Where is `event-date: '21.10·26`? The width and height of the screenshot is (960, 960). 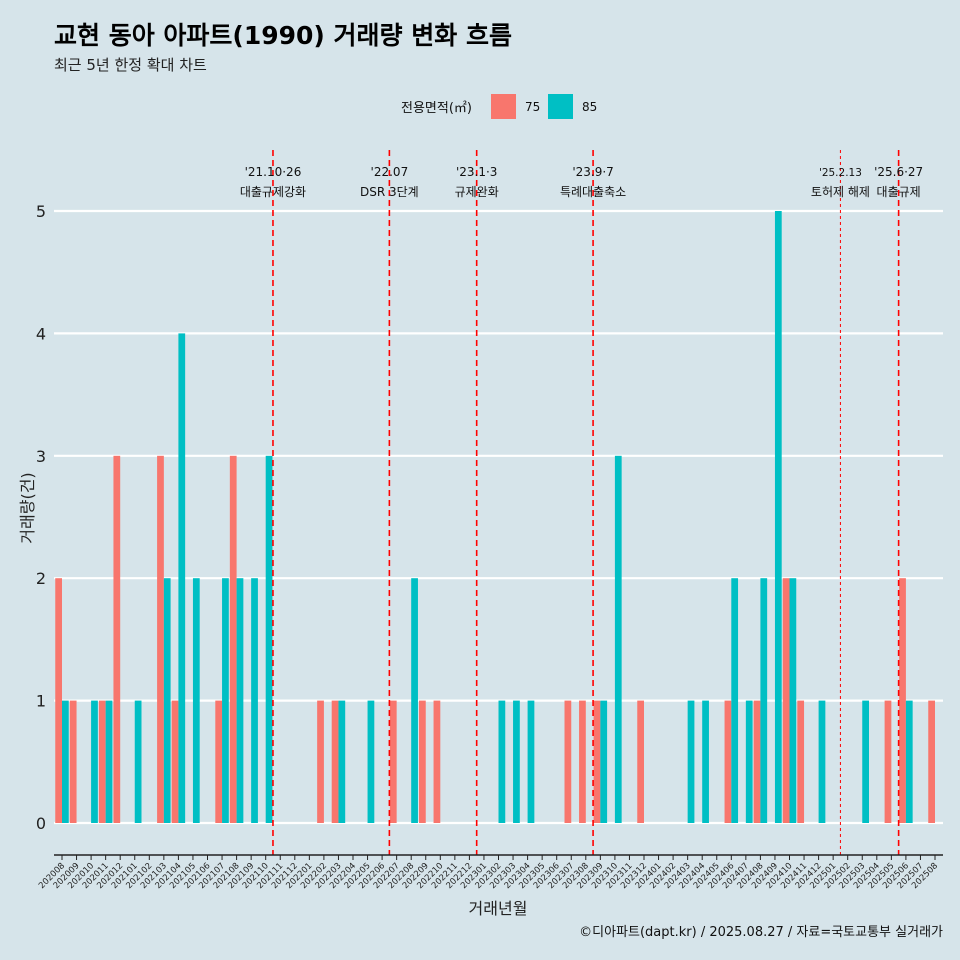 event-date: '21.10·26 is located at coordinates (273, 172).